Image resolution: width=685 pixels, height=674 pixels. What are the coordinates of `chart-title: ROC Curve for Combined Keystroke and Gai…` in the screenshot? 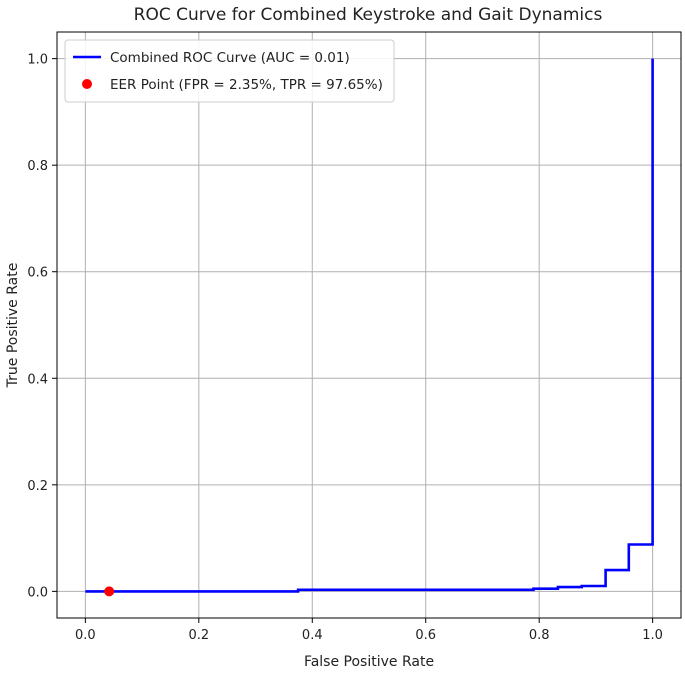 It's located at (368, 15).